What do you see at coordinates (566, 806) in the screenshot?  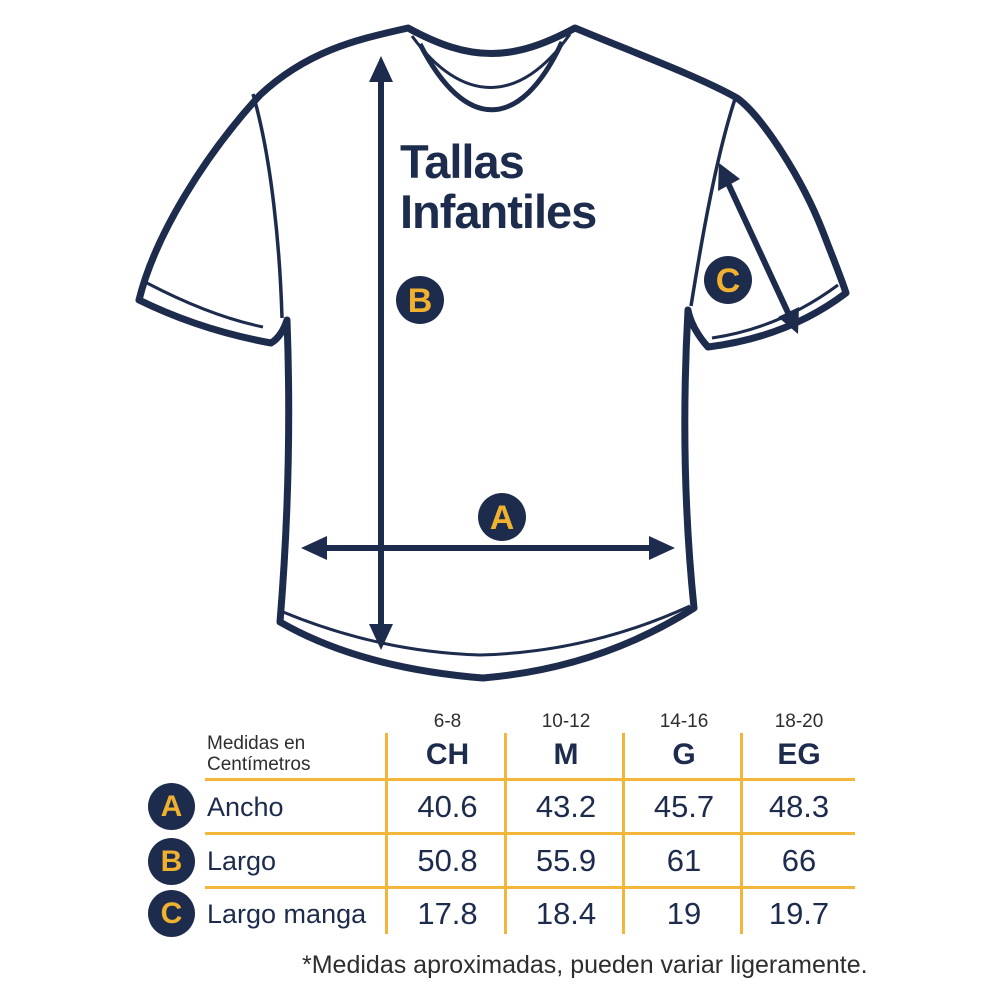 I see `cell-ancho-m: 43.2` at bounding box center [566, 806].